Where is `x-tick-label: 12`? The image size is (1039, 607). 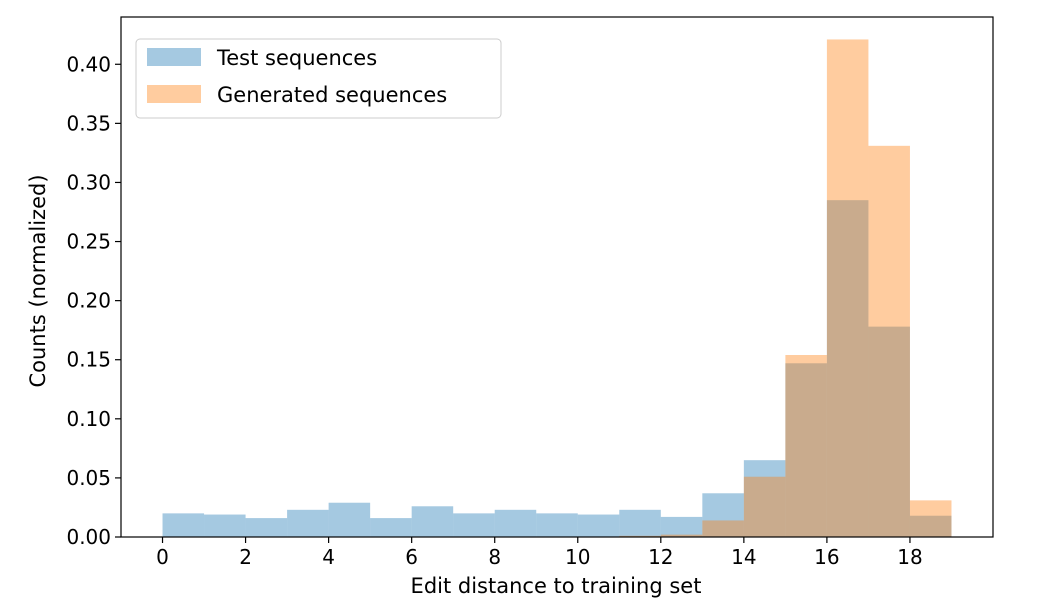 x-tick-label: 12 is located at coordinates (660, 557).